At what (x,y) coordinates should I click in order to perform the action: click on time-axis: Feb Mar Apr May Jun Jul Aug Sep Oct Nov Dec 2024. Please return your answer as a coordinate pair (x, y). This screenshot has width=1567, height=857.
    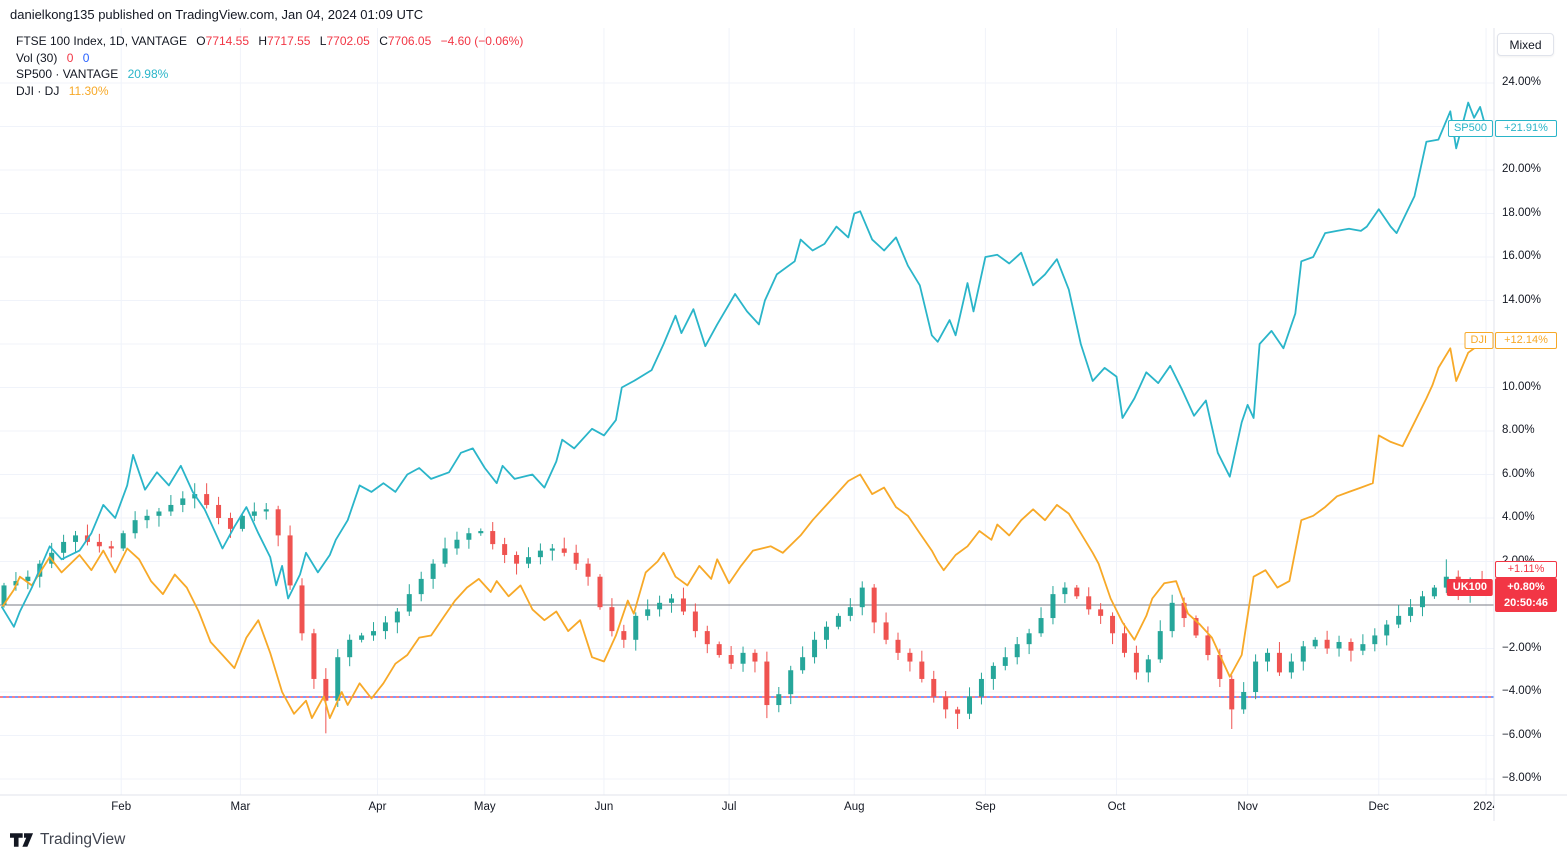
    Looking at the image, I should click on (747, 809).